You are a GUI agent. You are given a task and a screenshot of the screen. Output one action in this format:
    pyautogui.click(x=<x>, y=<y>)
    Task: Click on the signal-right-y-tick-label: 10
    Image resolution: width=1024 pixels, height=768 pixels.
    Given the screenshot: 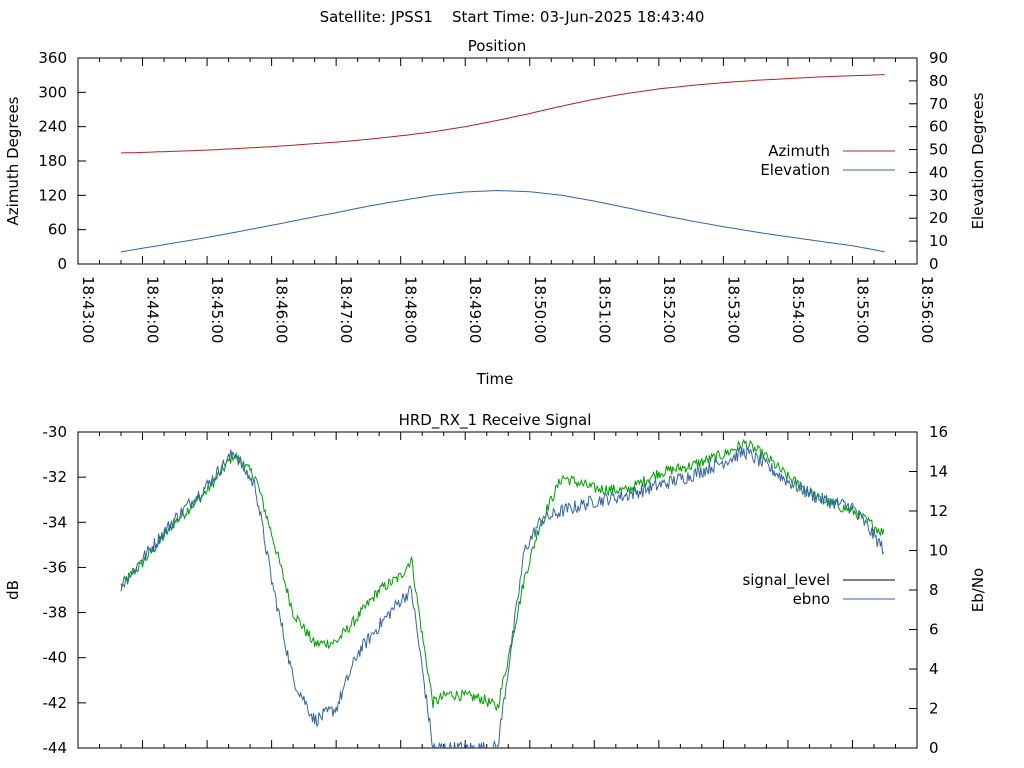 What is the action you would take?
    pyautogui.click(x=938, y=551)
    